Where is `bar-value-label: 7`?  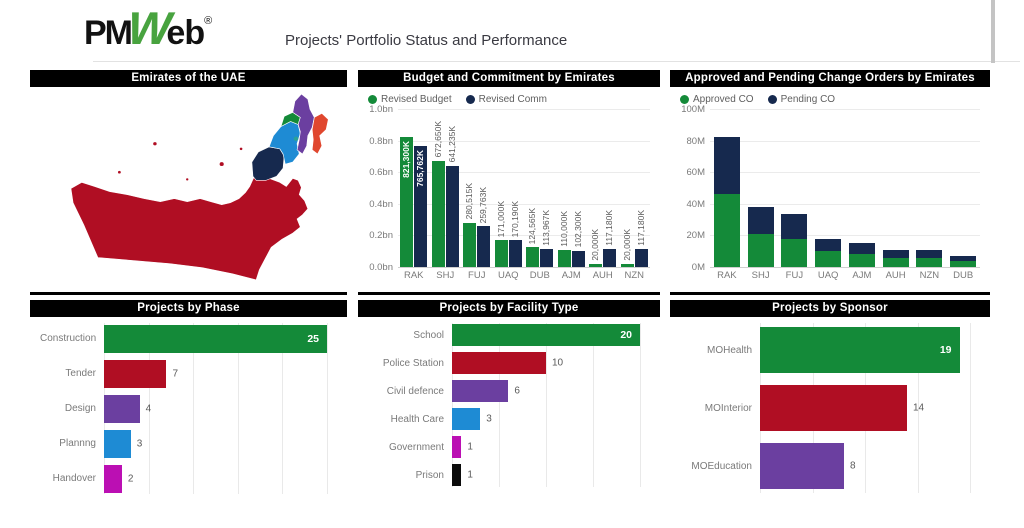
bar-value-label: 7 is located at coordinates (175, 373).